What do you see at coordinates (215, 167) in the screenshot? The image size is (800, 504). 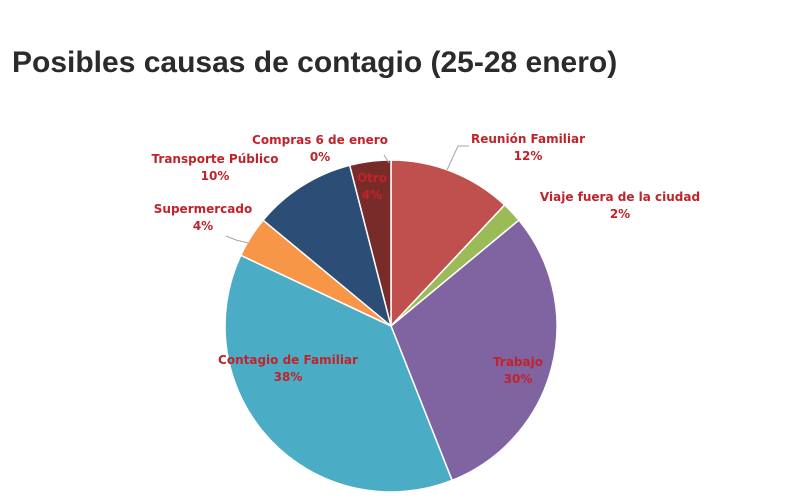 I see `slice-label-transporte-publico: Transporte Público 10%` at bounding box center [215, 167].